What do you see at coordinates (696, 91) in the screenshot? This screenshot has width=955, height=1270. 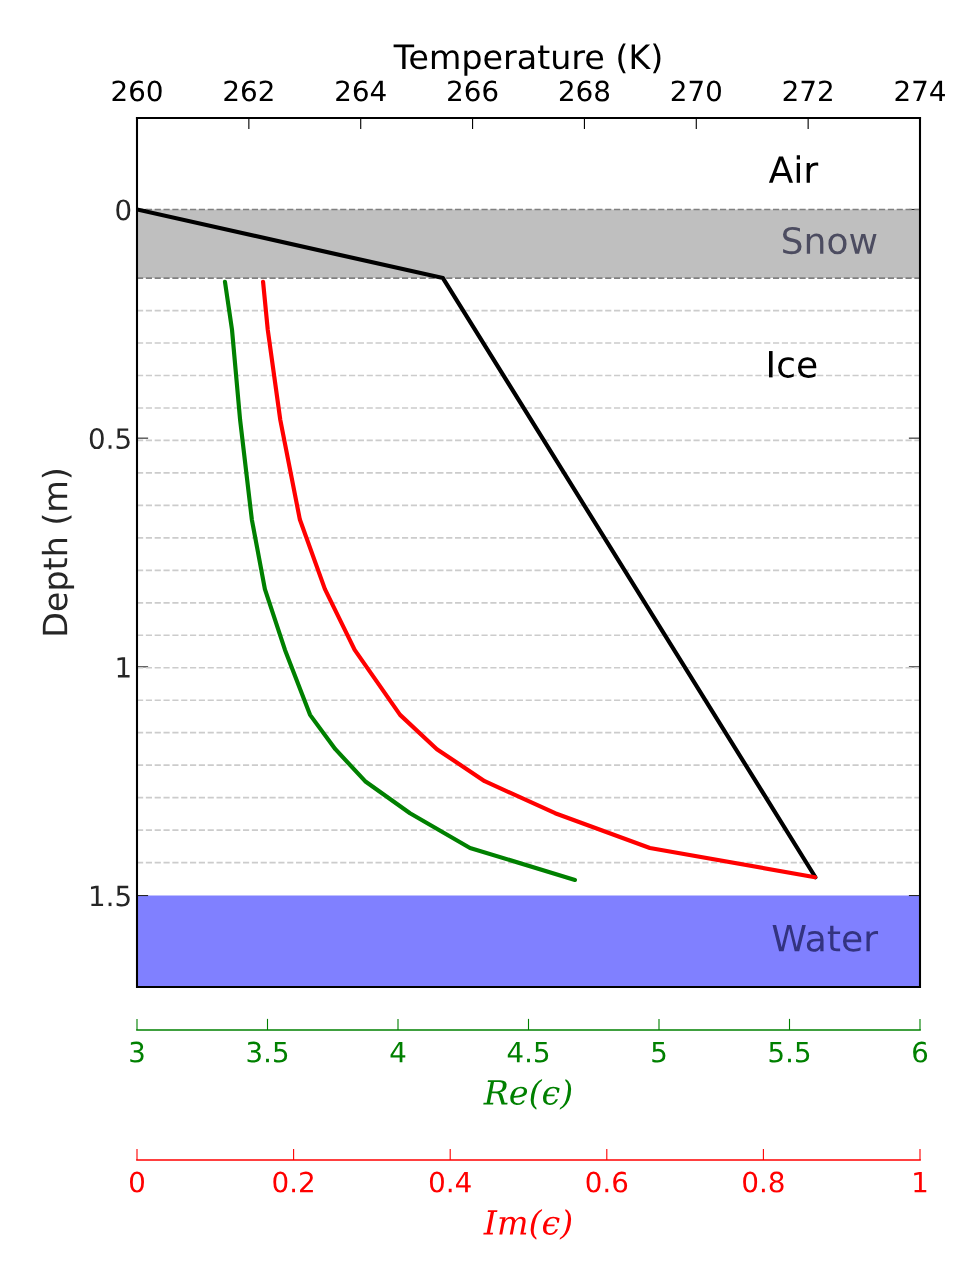 I see `x2-tick-label: 270` at bounding box center [696, 91].